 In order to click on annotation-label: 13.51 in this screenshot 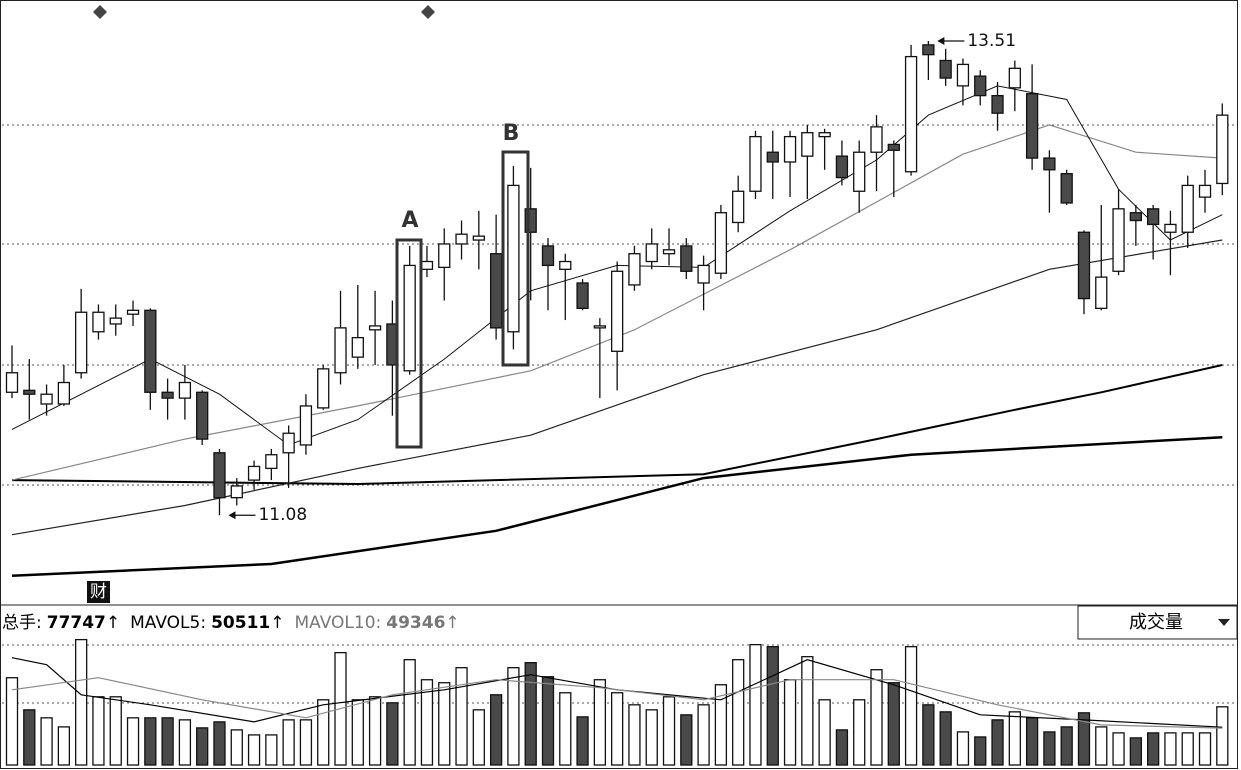, I will do `click(991, 41)`.